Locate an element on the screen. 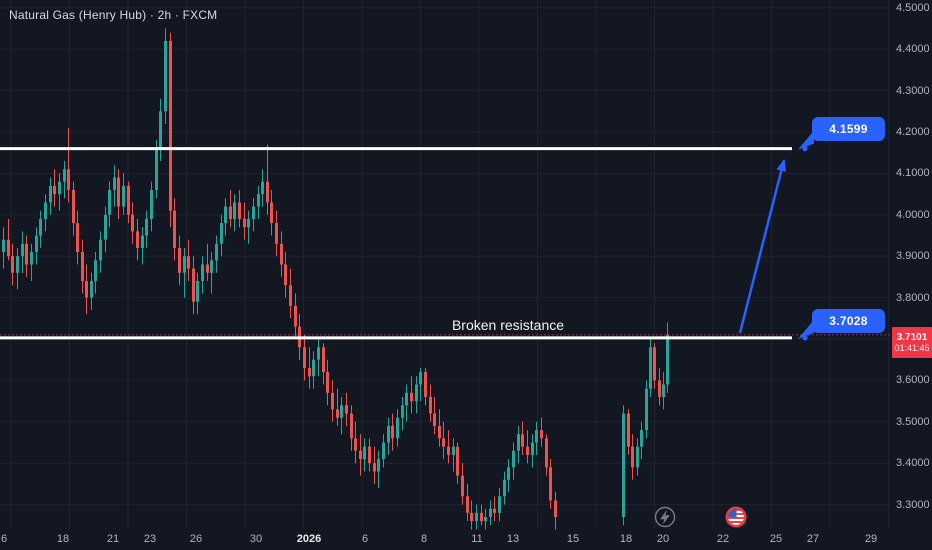 The width and height of the screenshot is (932, 550). quick-trade-lightning-icon is located at coordinates (665, 517).